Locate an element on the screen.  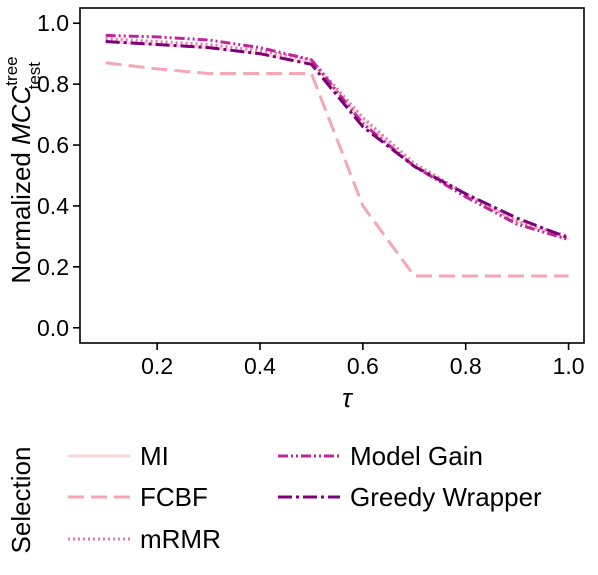
legend-label: Model Gain is located at coordinates (416, 456).